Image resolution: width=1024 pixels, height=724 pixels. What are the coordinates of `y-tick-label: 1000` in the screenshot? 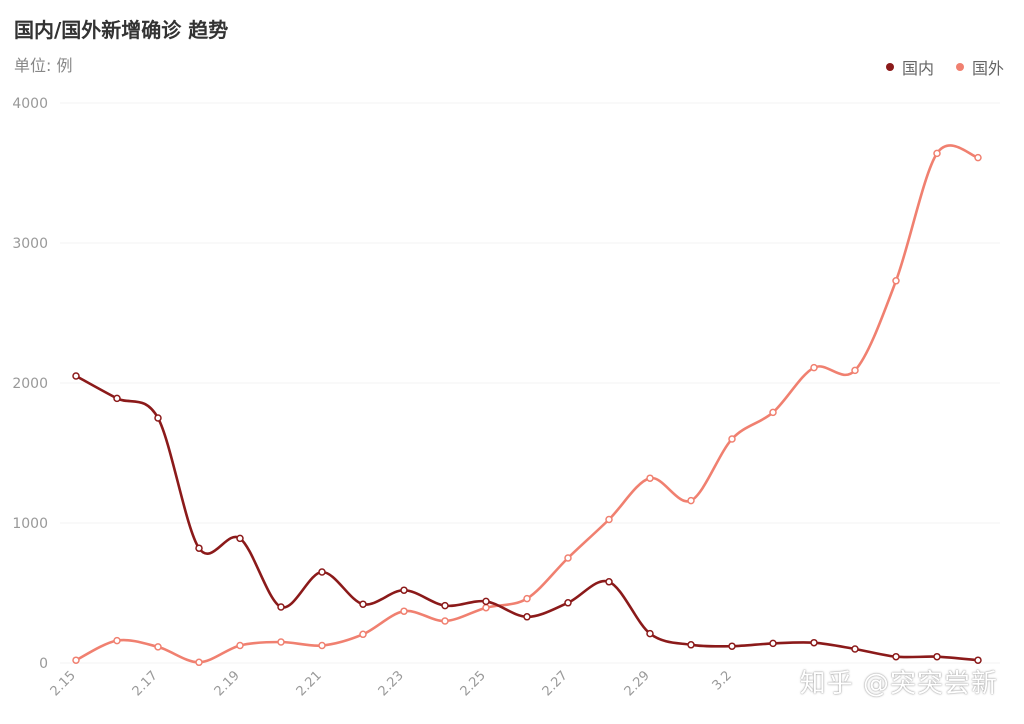 It's located at (30, 524).